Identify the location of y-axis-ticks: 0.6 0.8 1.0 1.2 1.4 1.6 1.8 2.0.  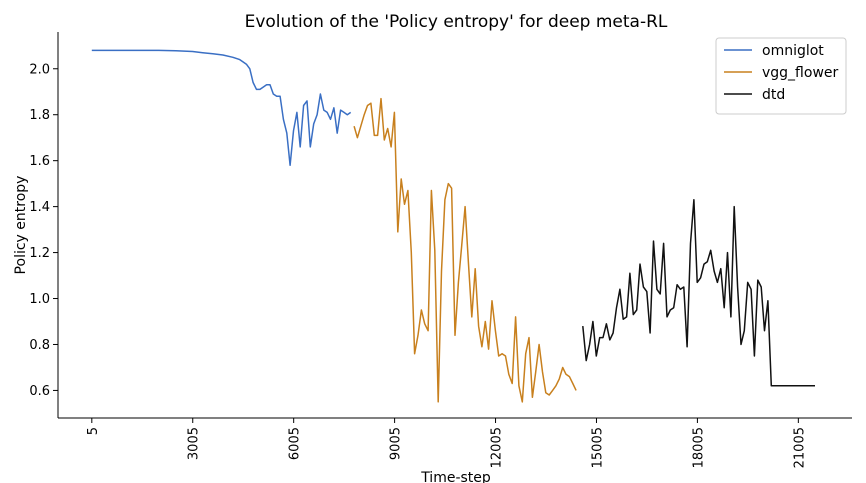
(43, 230).